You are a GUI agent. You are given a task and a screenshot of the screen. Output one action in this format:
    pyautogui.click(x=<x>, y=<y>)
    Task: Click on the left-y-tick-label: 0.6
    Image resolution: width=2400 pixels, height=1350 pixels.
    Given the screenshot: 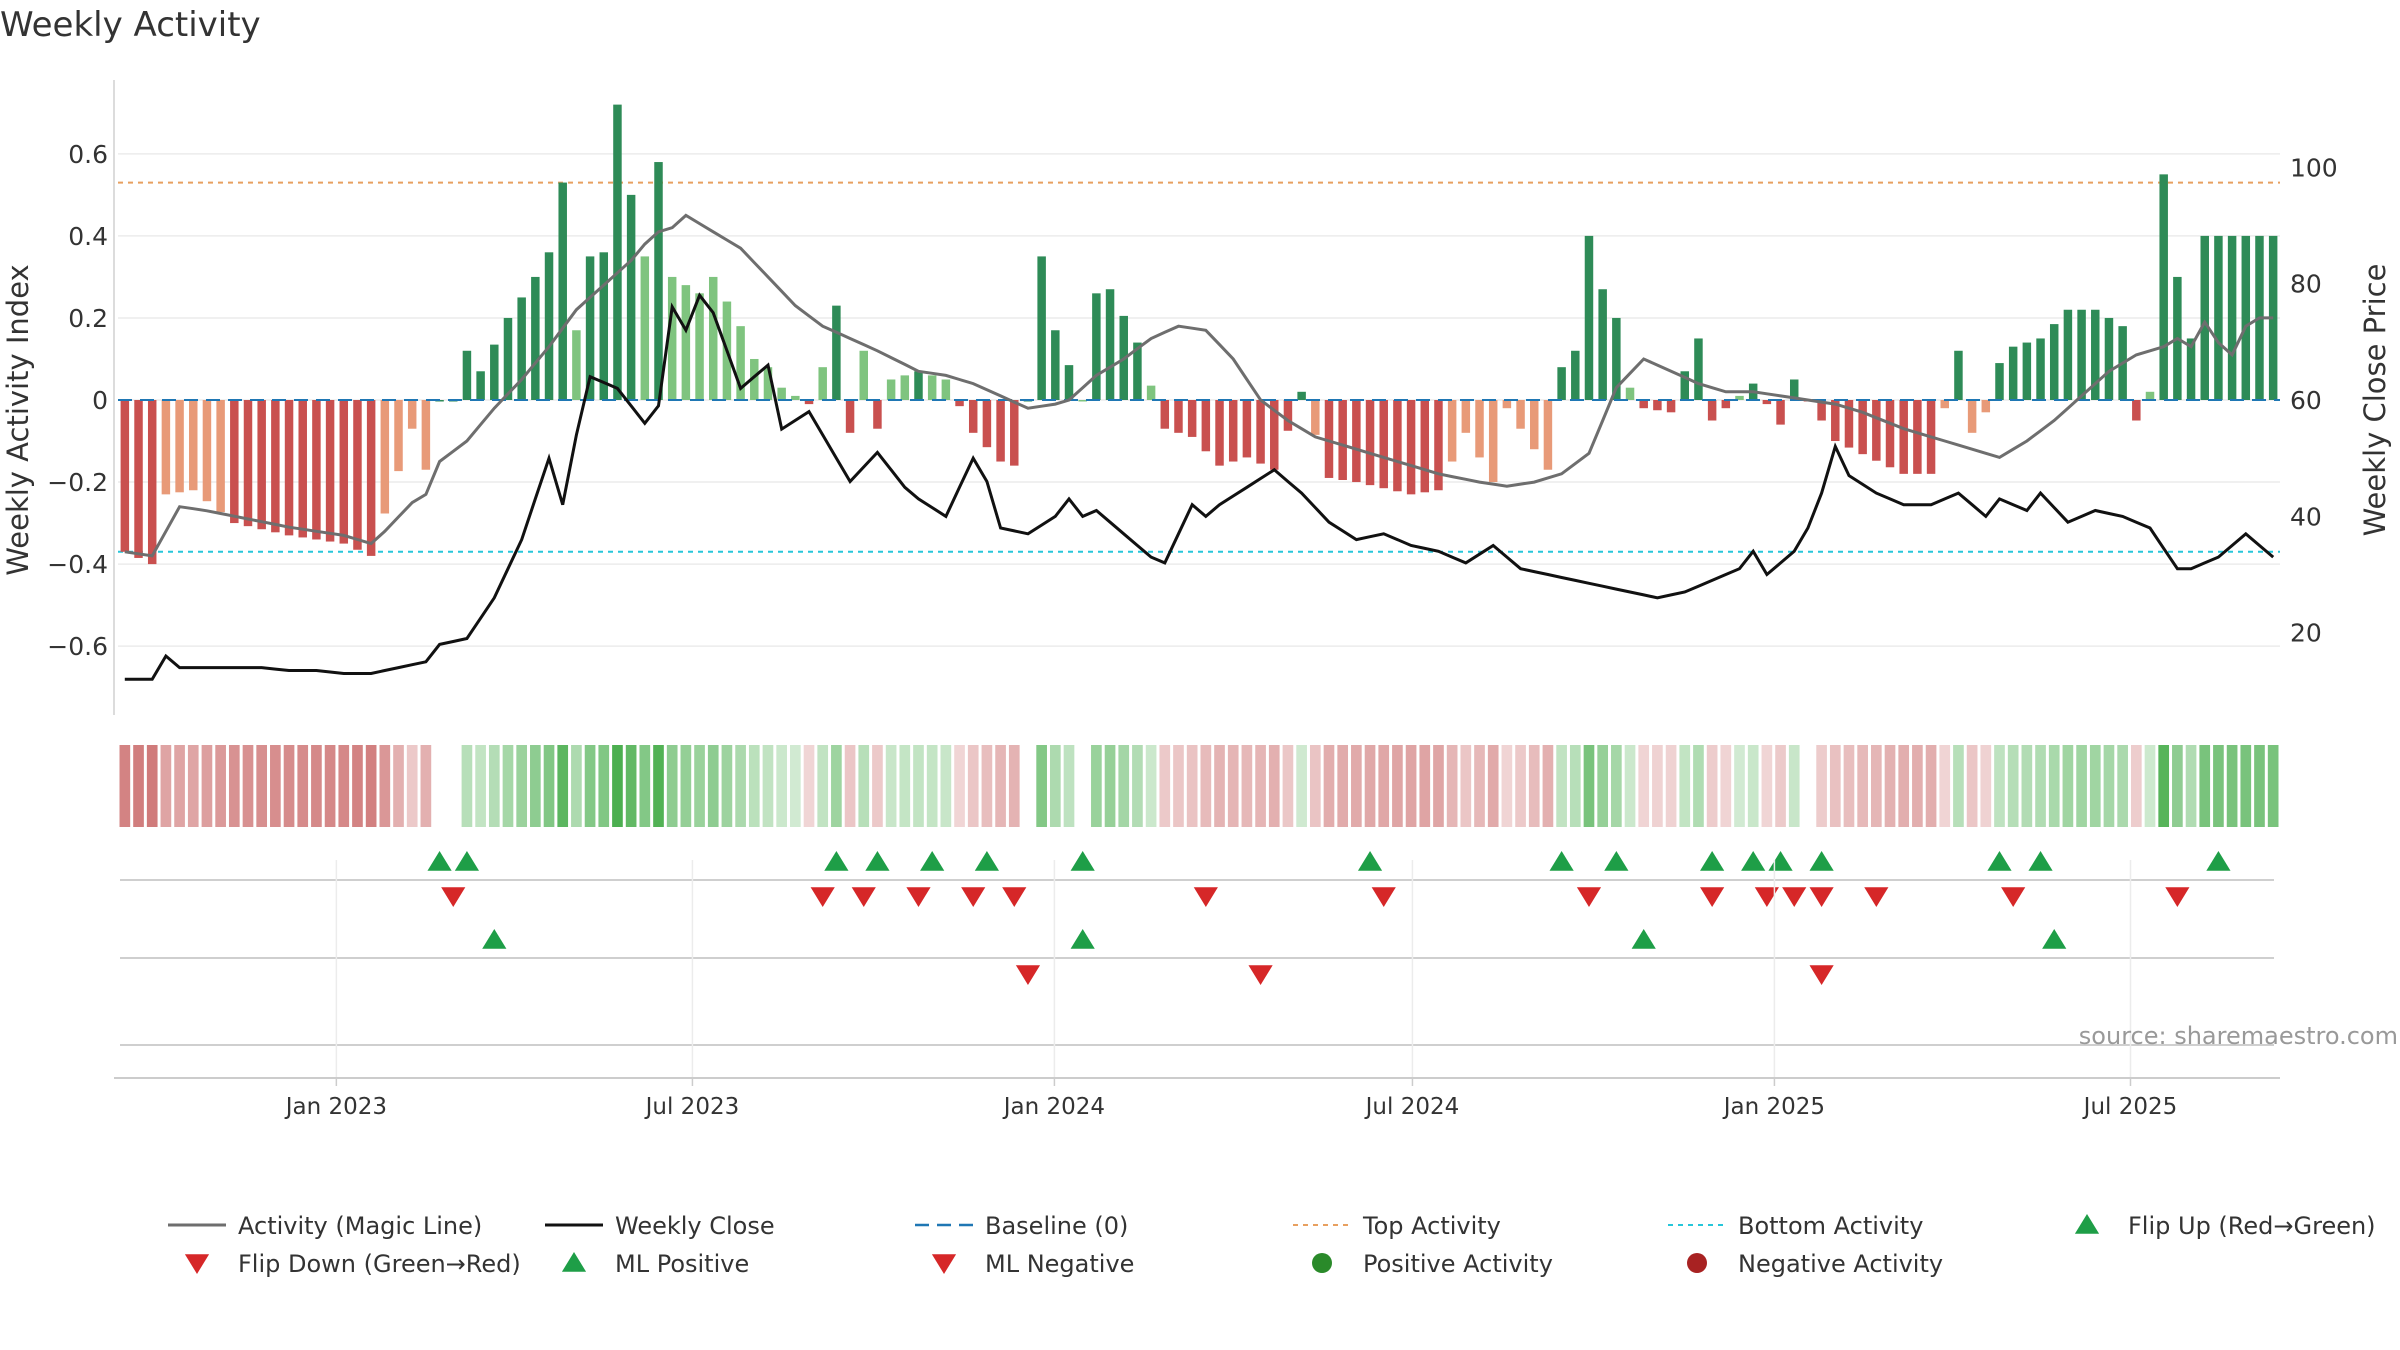 What is the action you would take?
    pyautogui.click(x=88, y=154)
    